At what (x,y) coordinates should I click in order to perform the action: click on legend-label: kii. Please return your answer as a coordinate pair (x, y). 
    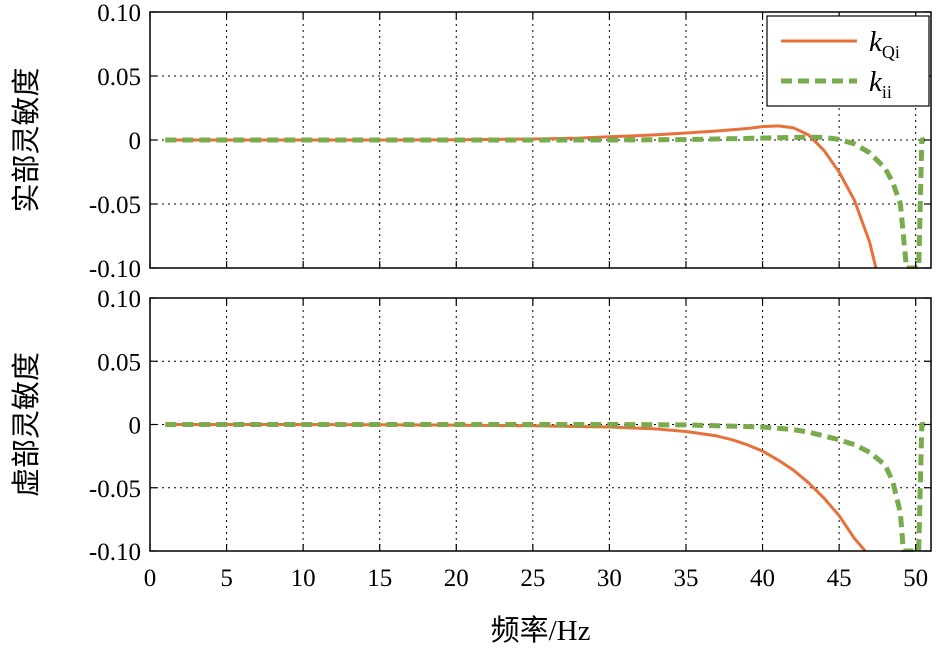
    Looking at the image, I should click on (880, 84).